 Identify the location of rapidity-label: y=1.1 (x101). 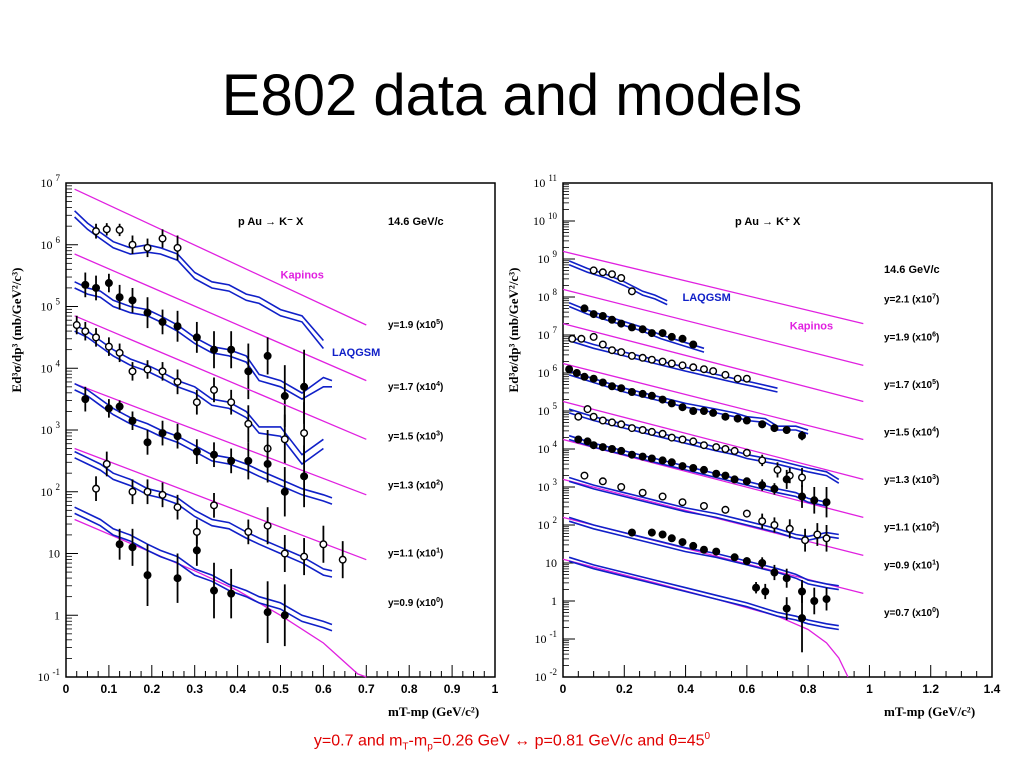
(415, 554).